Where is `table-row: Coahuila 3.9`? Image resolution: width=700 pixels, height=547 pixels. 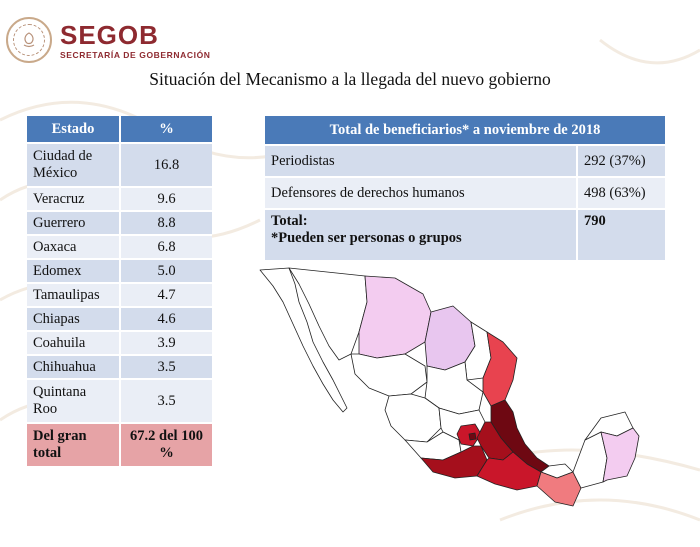
table-row: Coahuila 3.9 is located at coordinates (119, 344).